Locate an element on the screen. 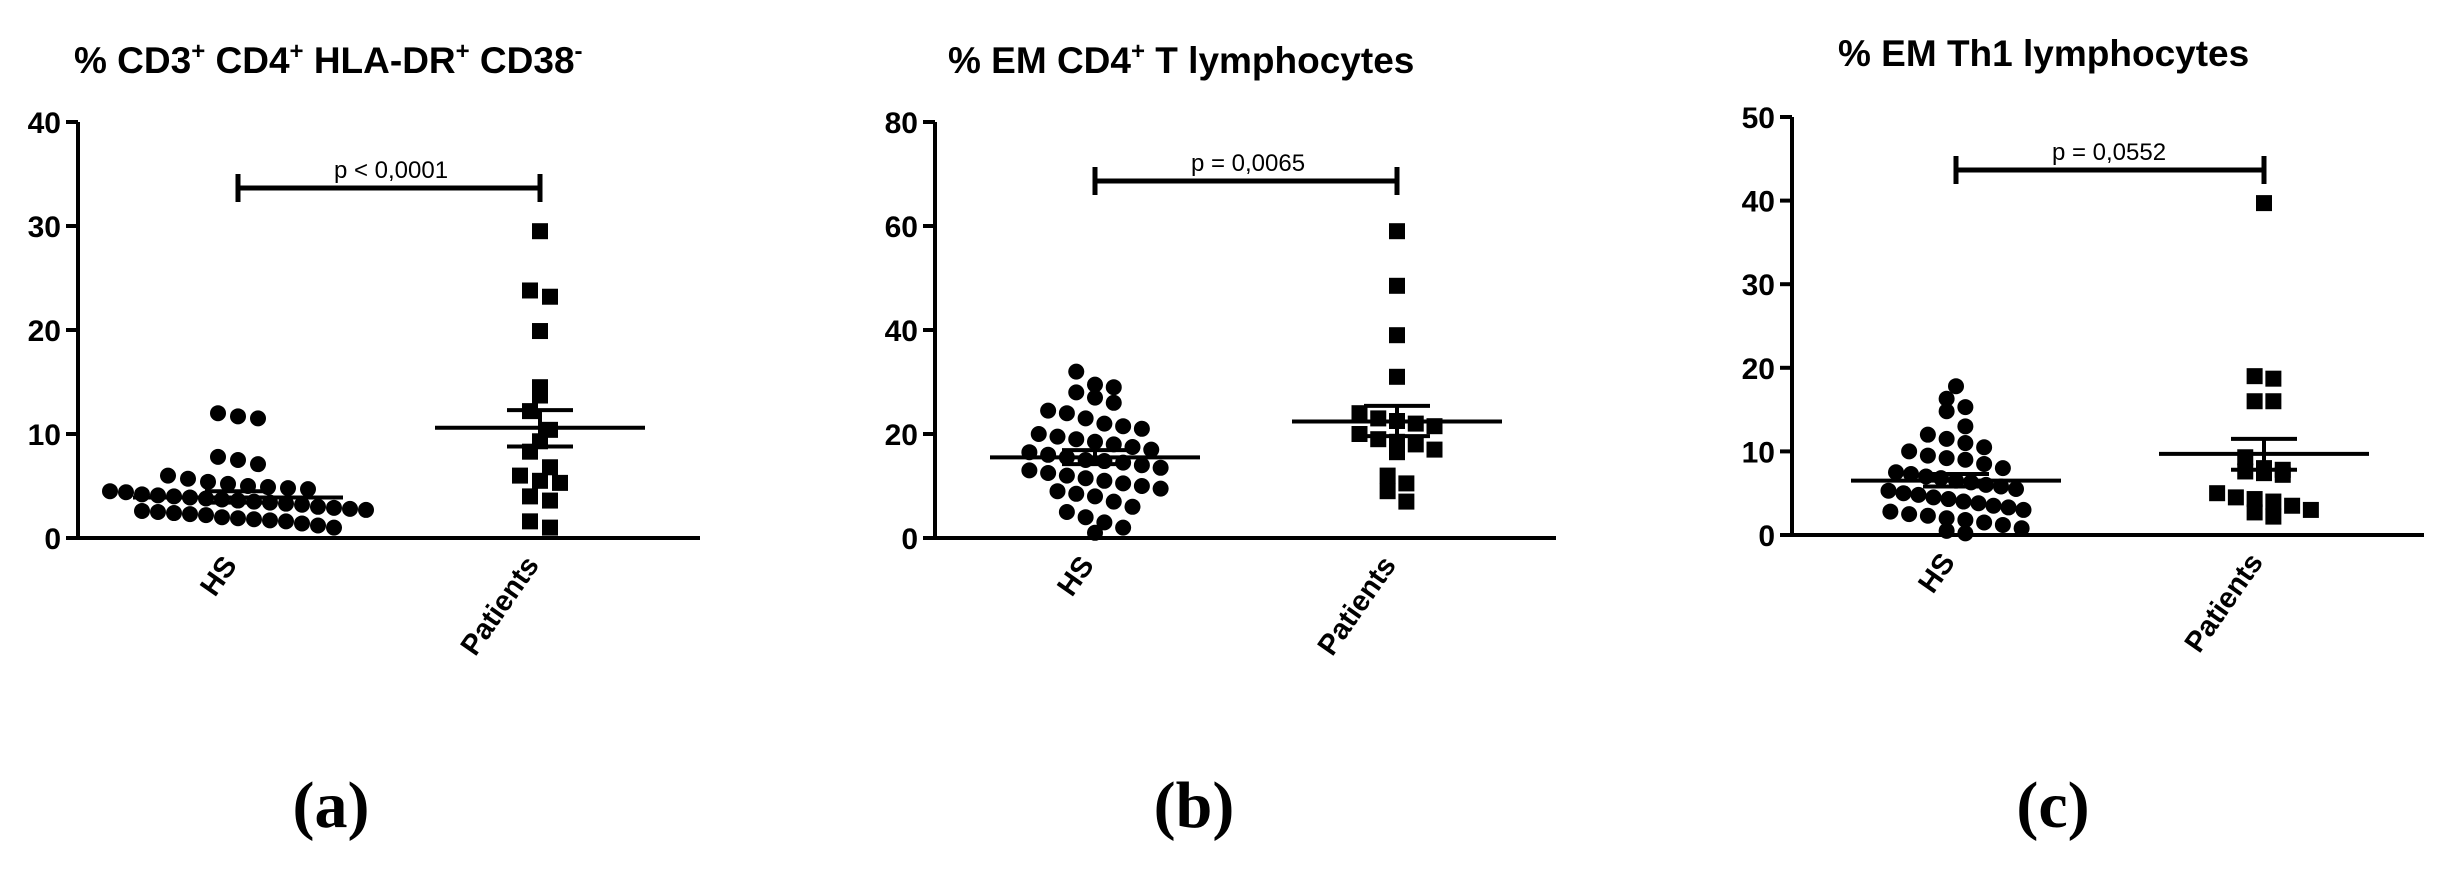 The width and height of the screenshot is (2439, 870). chart-title: % EM CD4+ T lymphocytes is located at coordinates (1181, 59).